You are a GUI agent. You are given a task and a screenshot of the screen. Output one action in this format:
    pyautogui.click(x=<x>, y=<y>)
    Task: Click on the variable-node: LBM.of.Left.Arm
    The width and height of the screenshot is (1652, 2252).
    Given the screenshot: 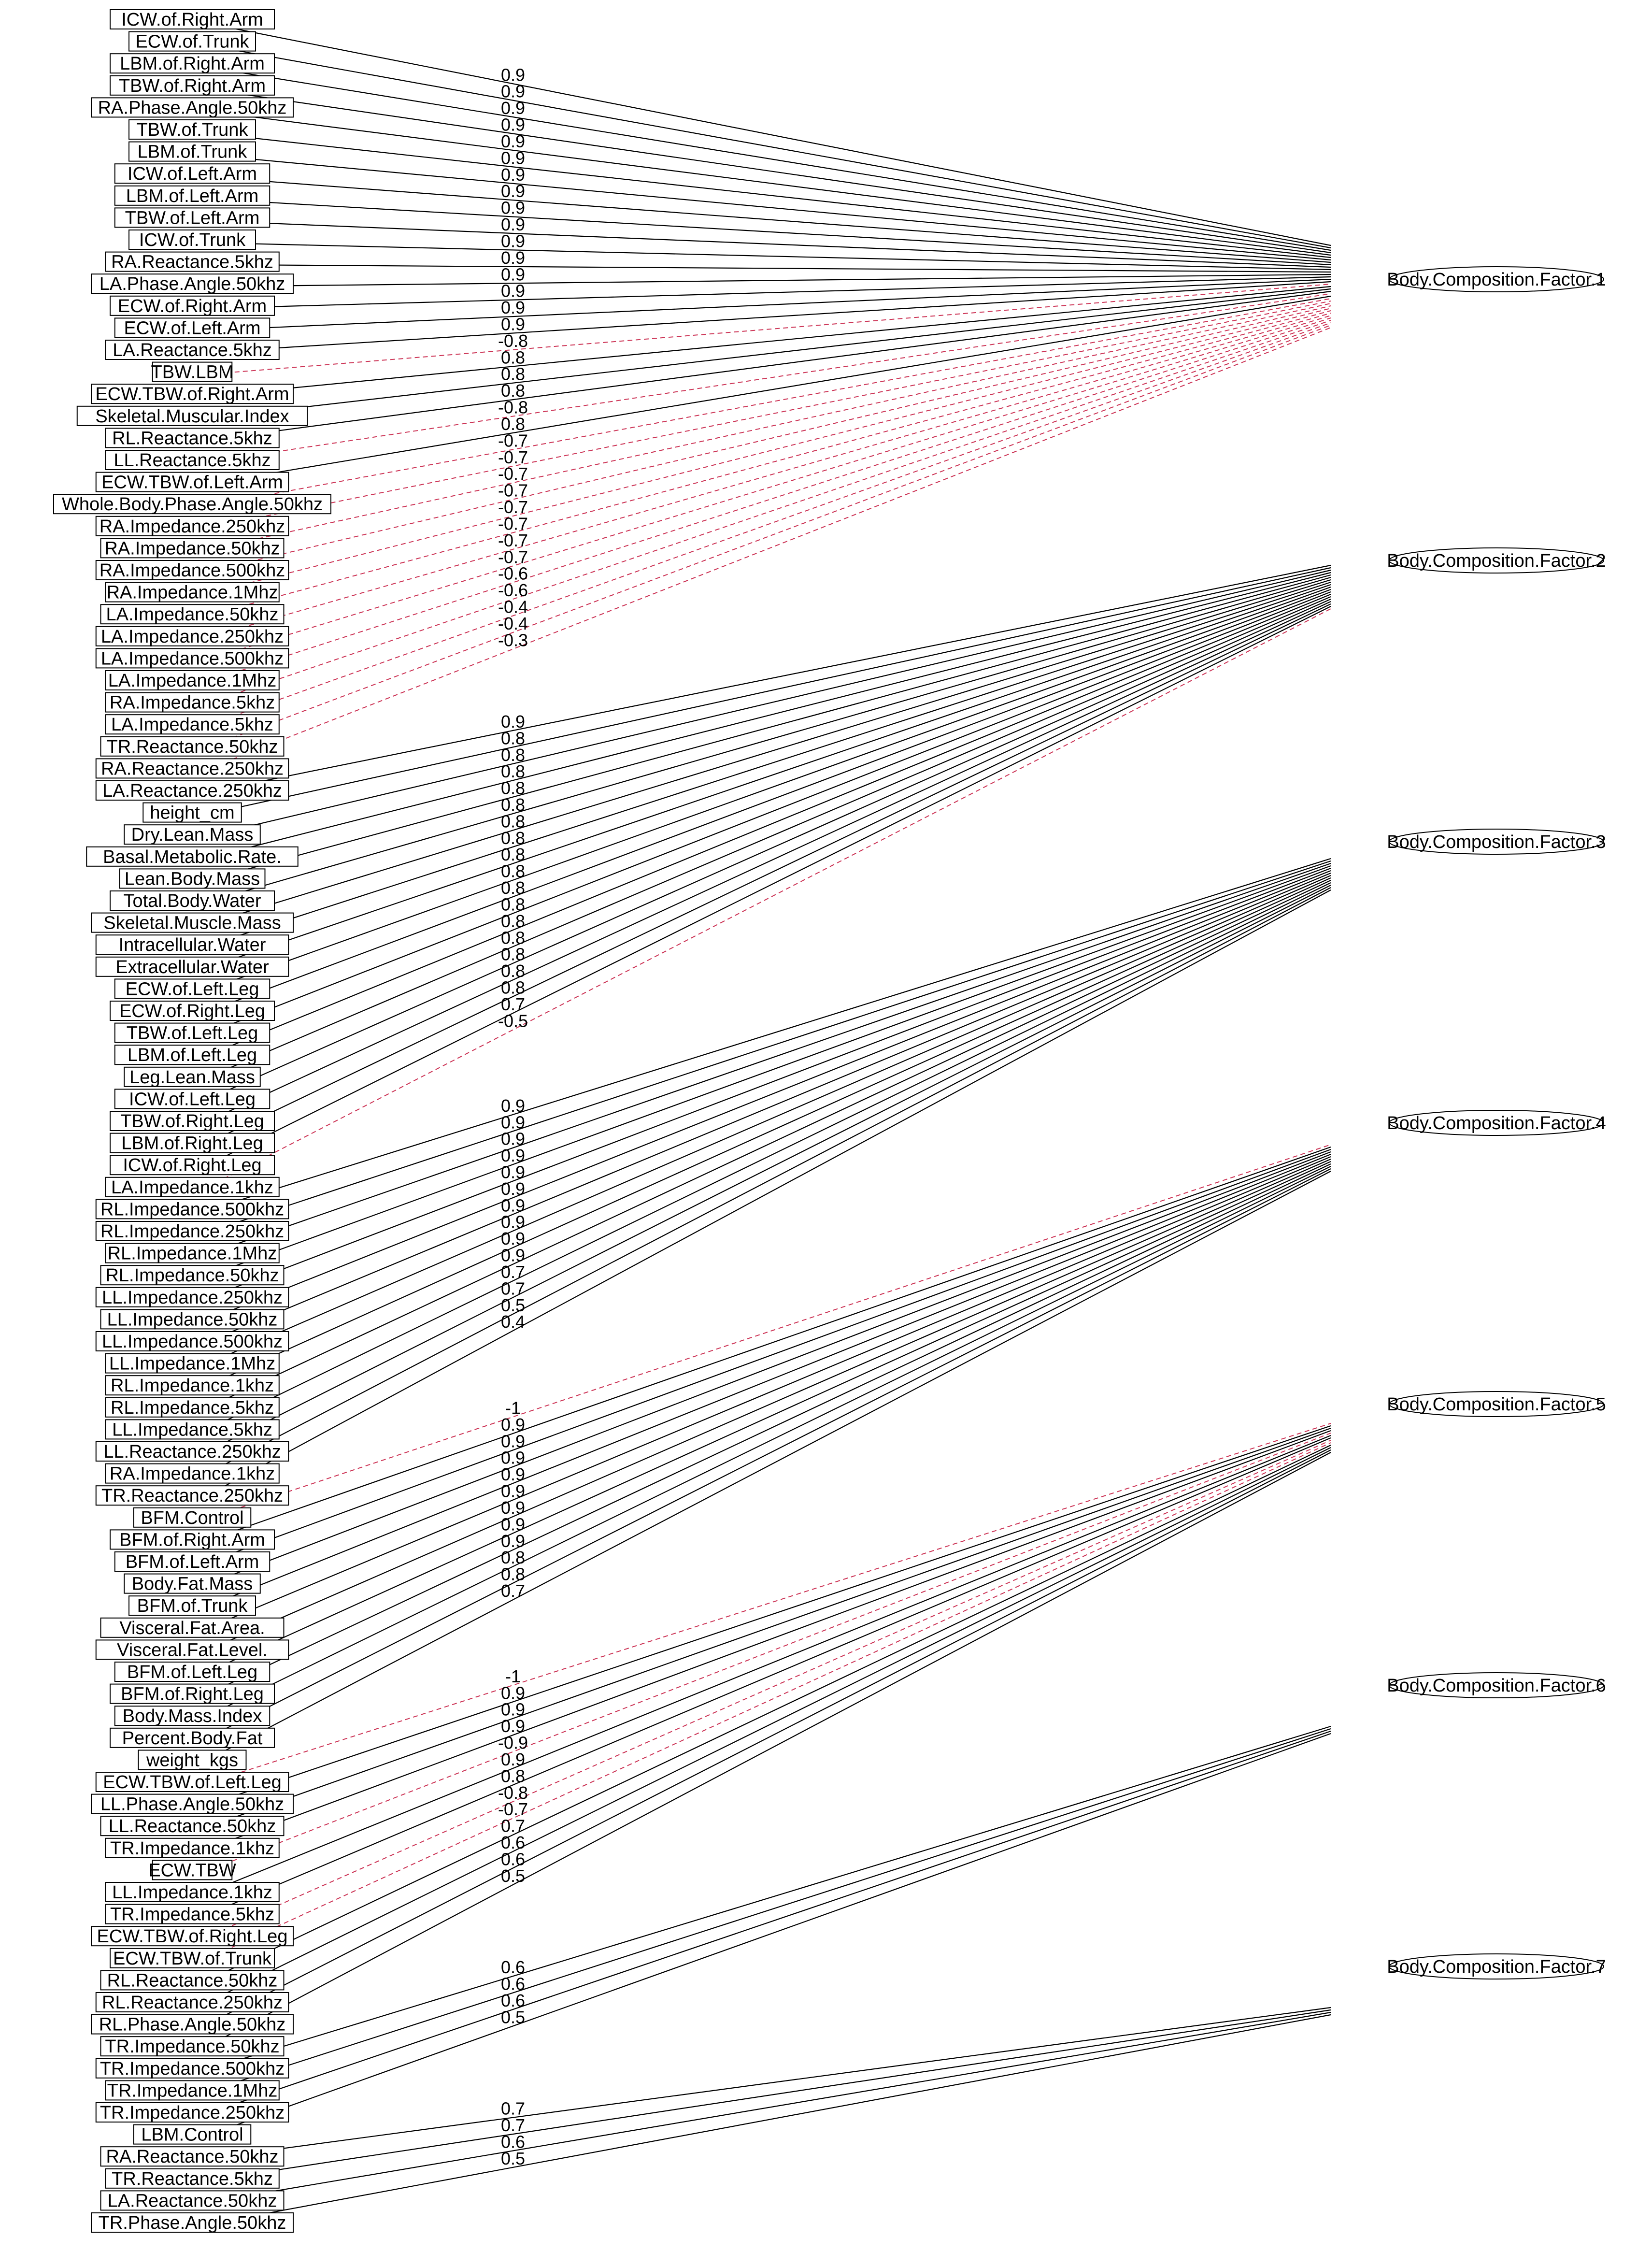 What is the action you would take?
    pyautogui.click(x=192, y=195)
    